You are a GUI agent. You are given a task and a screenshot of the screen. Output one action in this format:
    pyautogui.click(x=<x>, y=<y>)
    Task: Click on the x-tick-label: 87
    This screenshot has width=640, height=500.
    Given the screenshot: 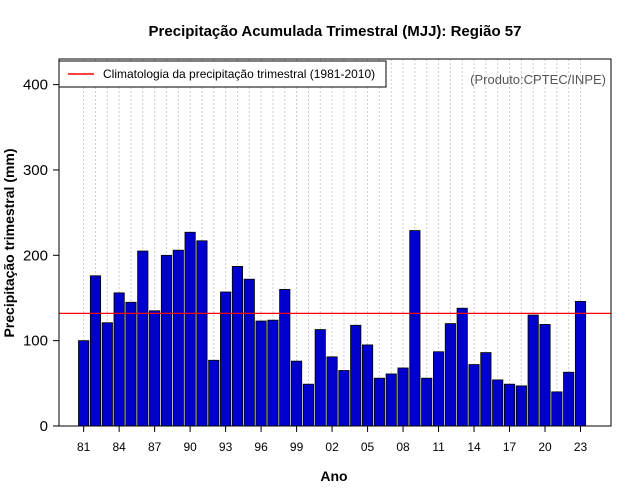 What is the action you would take?
    pyautogui.click(x=155, y=447)
    